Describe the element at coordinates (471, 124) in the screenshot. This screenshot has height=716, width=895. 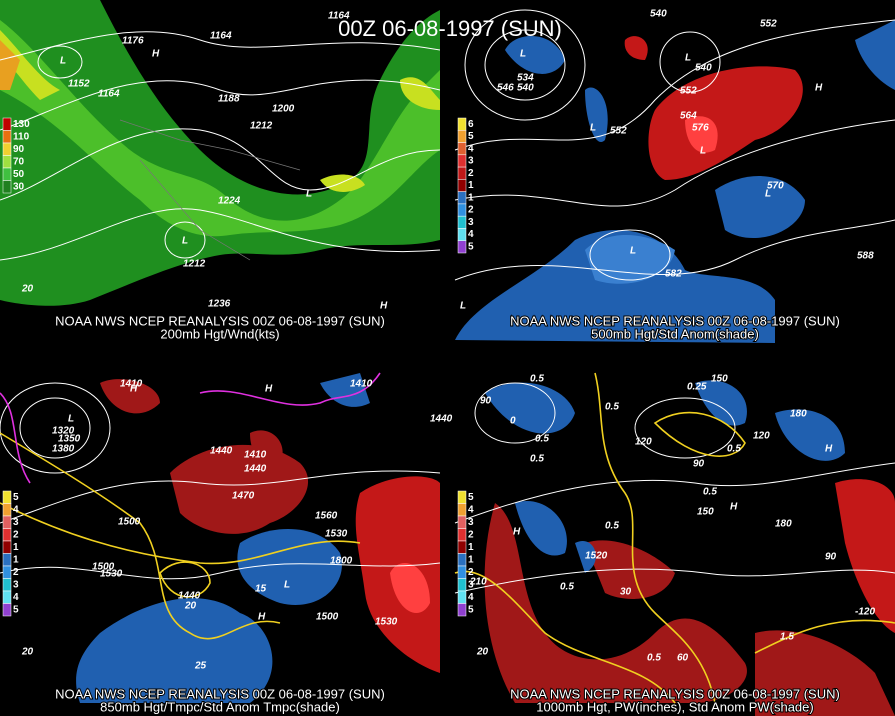
I see `legend-label: 6` at that location.